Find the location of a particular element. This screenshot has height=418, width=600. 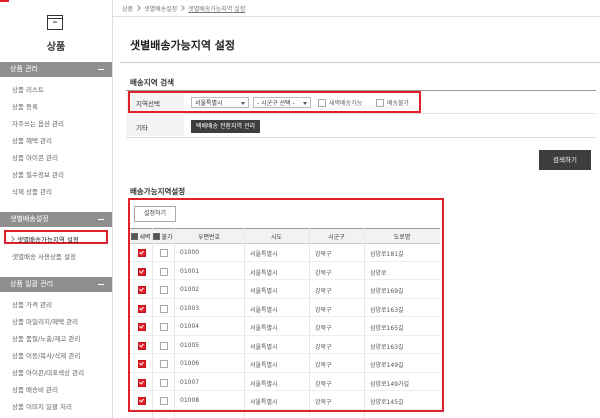

active-highlight is located at coordinates (56, 237).